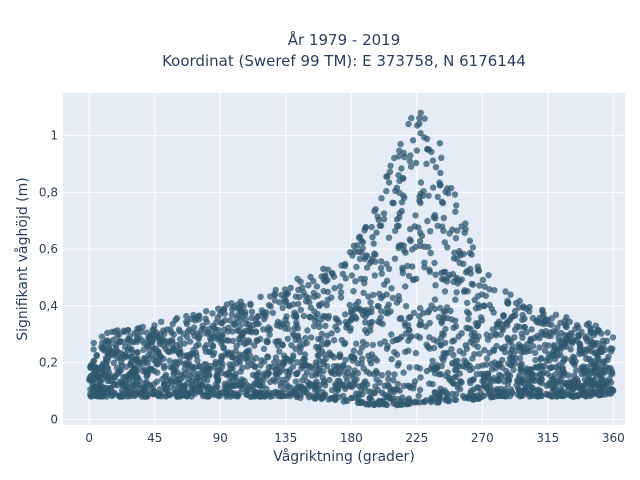  Describe the element at coordinates (354, 438) in the screenshot. I see `x-axis-ticks: 0 45 90 135 180 225 270 315 360` at that location.